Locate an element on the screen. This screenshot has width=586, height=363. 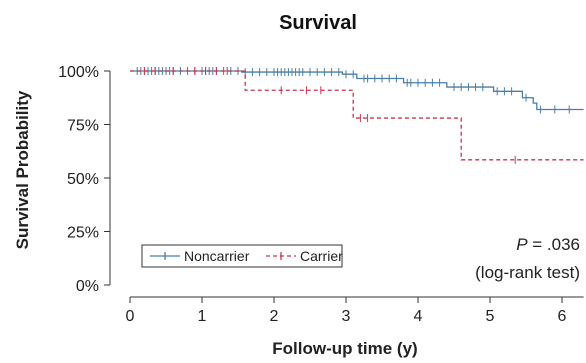
log-rank-test-annotation: (log-rank test) is located at coordinates (527, 272).